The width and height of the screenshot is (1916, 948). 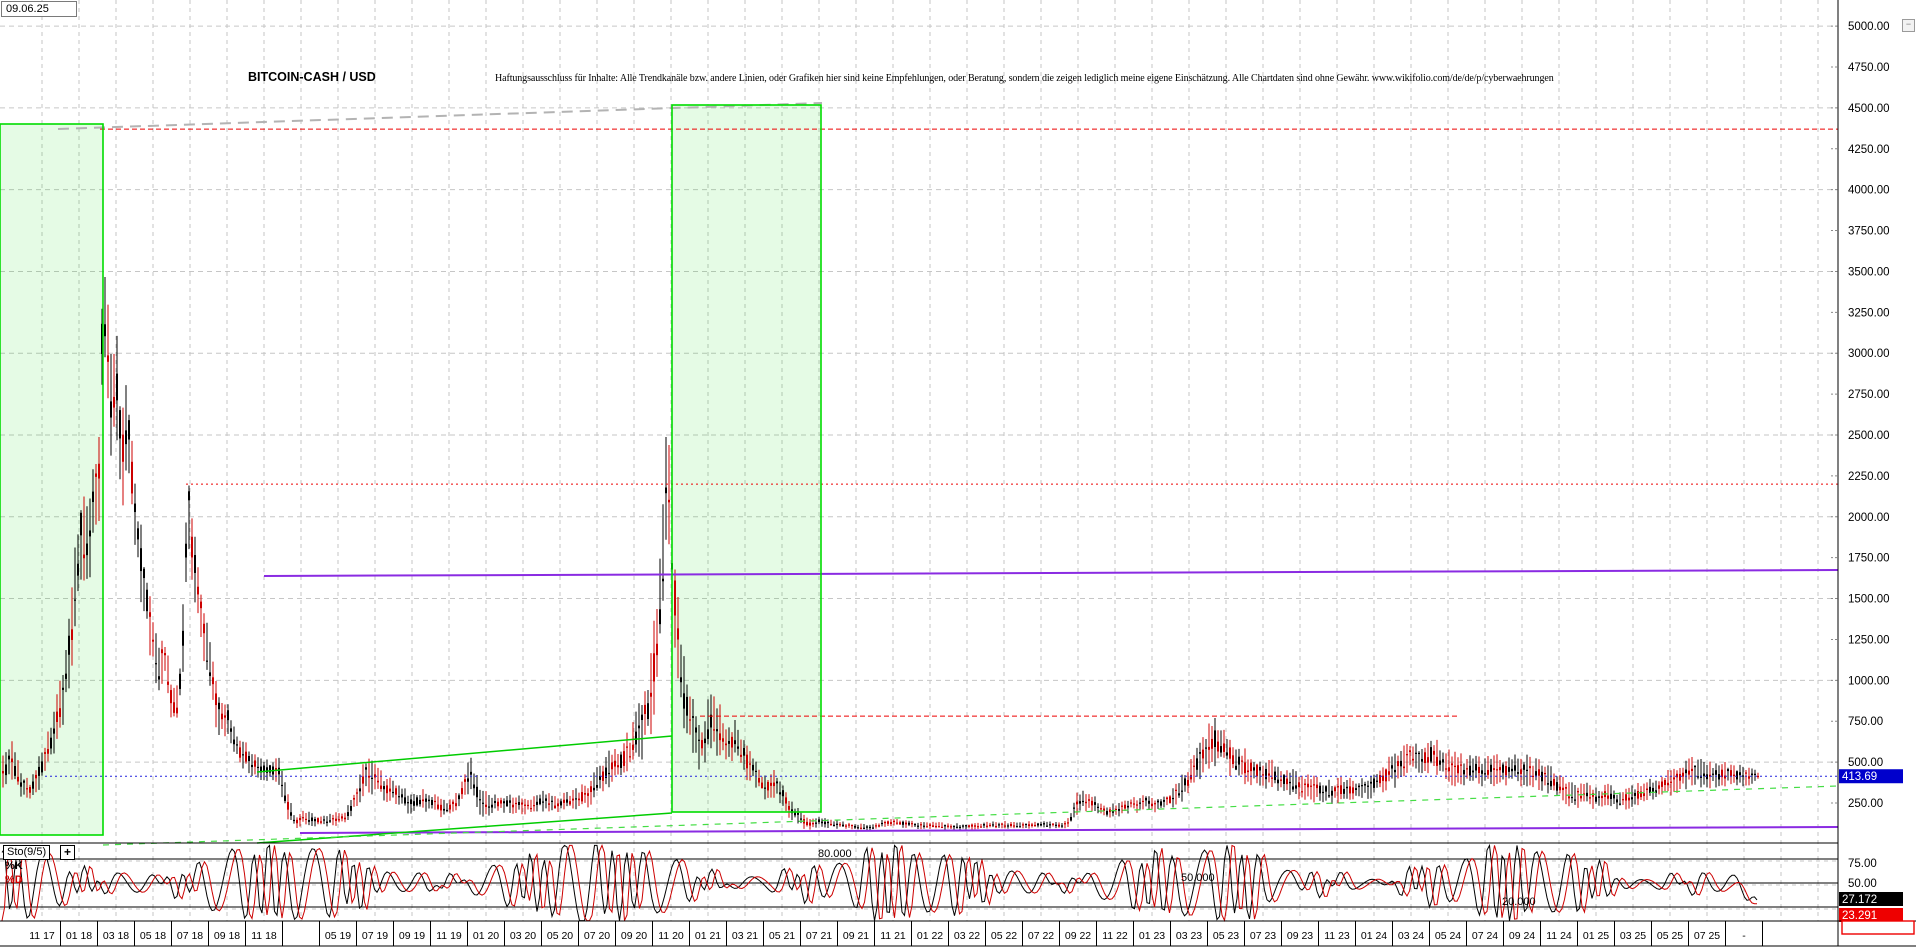 I want to click on x-axis-label: 03 22, so click(x=967, y=936).